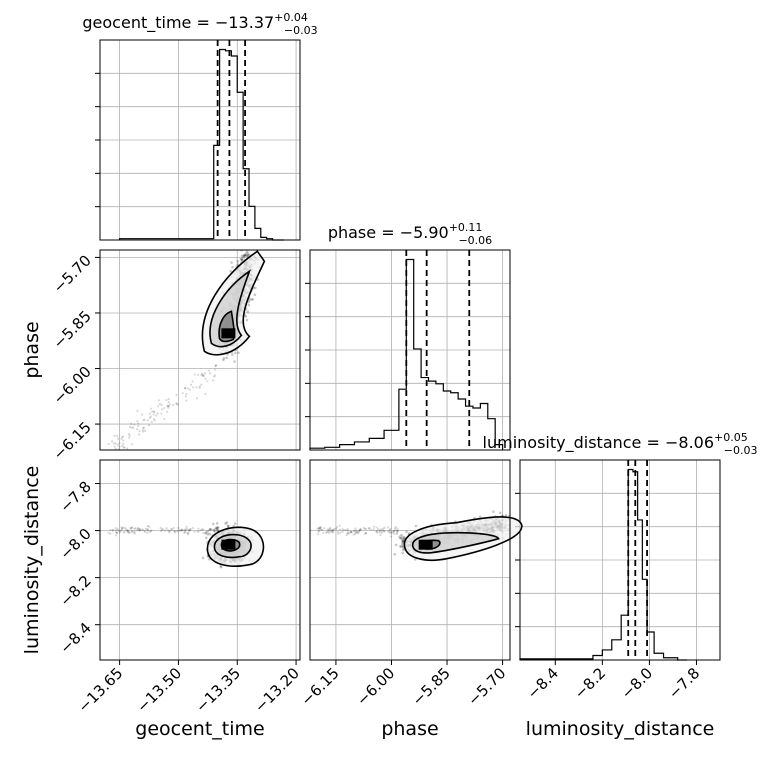 This screenshot has height=764, width=760. I want to click on hist-panel-geocent_time: geocent_time = −13.37+0.04 −0.03, so click(200, 126).